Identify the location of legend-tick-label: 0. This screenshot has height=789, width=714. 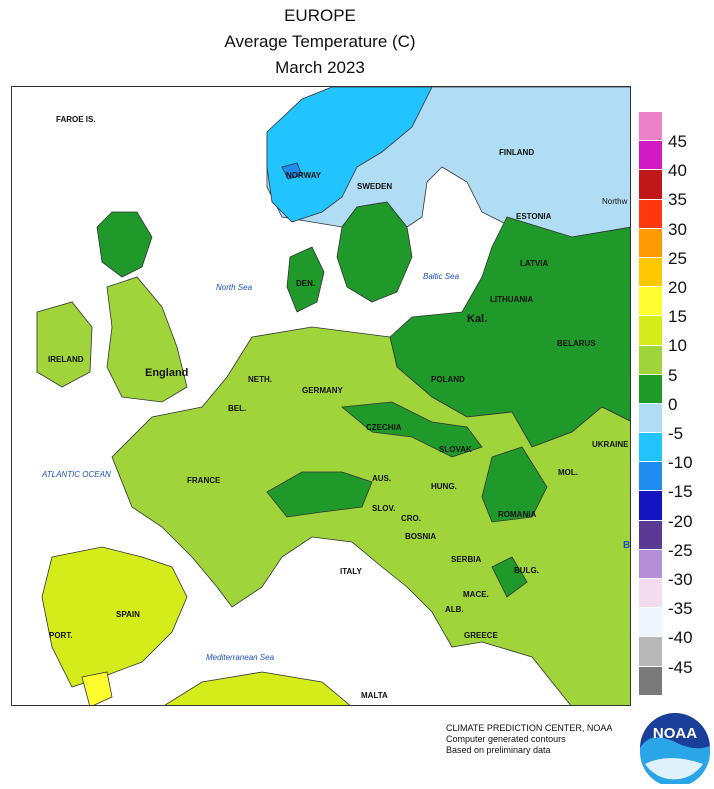
(673, 404).